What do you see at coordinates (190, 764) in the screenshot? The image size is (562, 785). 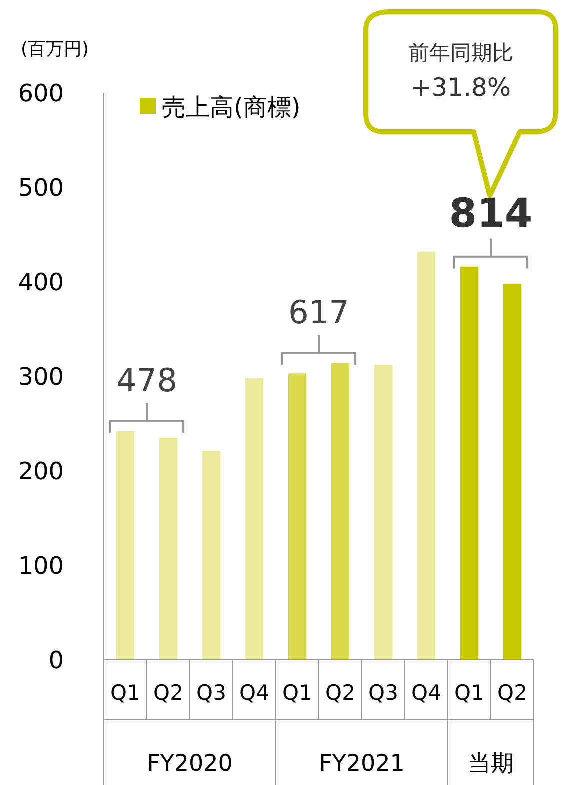 I see `text: FY2020` at bounding box center [190, 764].